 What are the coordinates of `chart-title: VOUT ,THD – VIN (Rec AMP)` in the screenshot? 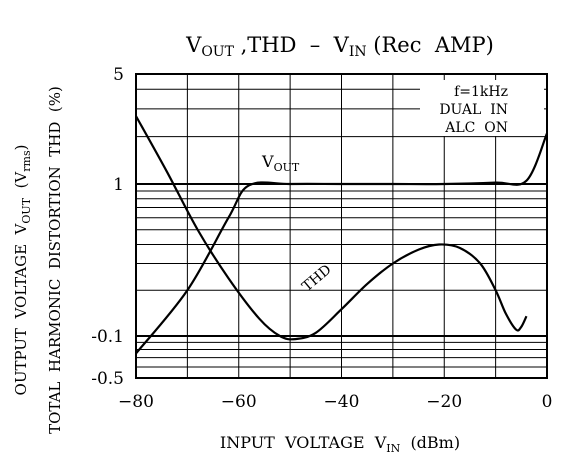 It's located at (339, 46).